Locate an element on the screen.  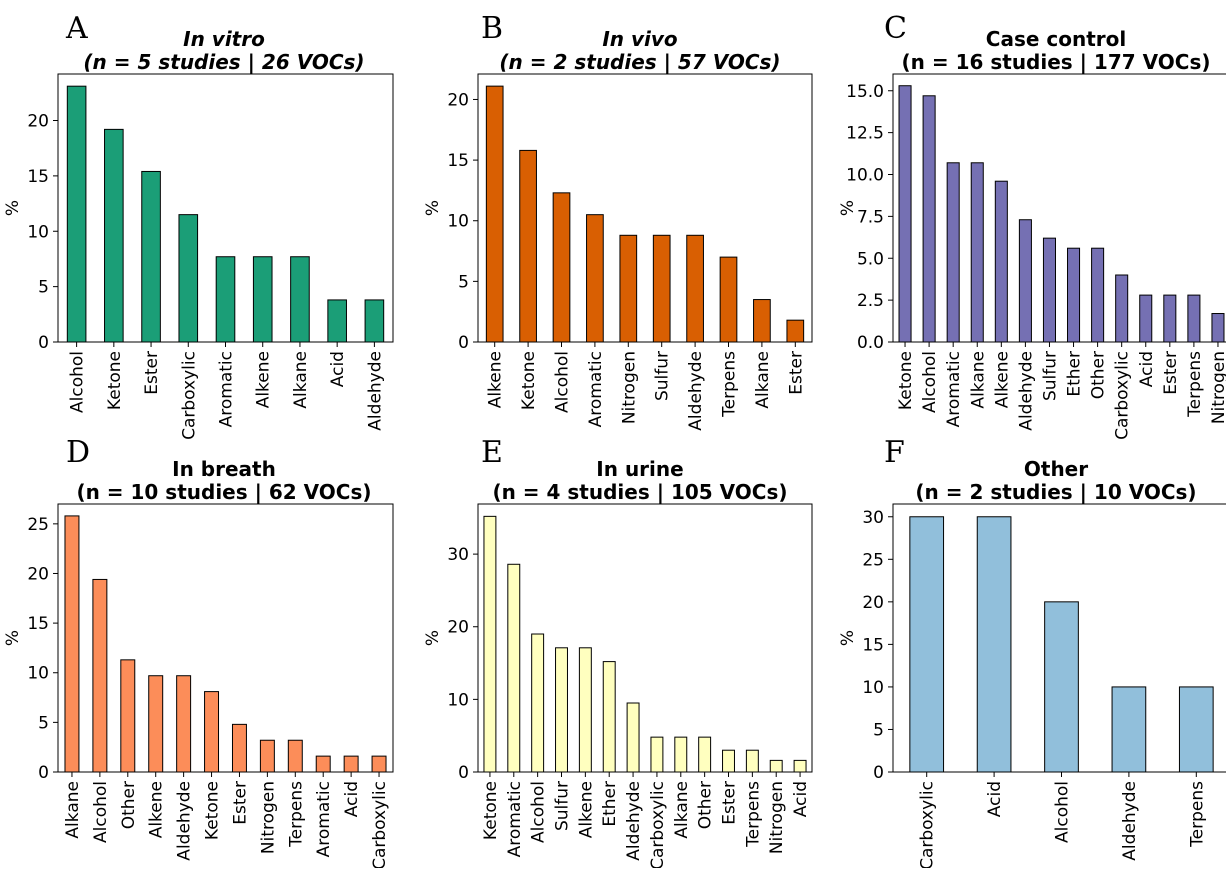
chart-subtitle: (n = 16 studies | 177 VOCs) is located at coordinates (1056, 62).